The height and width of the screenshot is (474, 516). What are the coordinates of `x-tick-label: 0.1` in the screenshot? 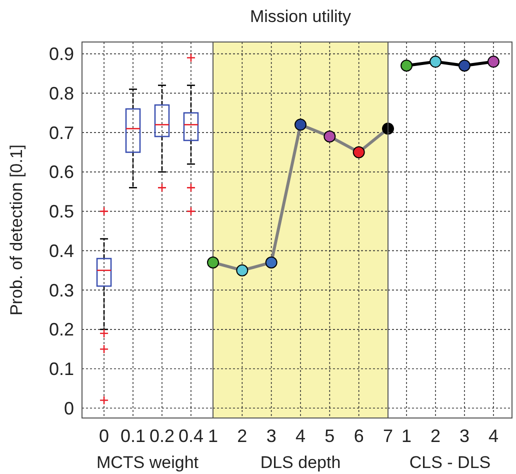 It's located at (133, 436).